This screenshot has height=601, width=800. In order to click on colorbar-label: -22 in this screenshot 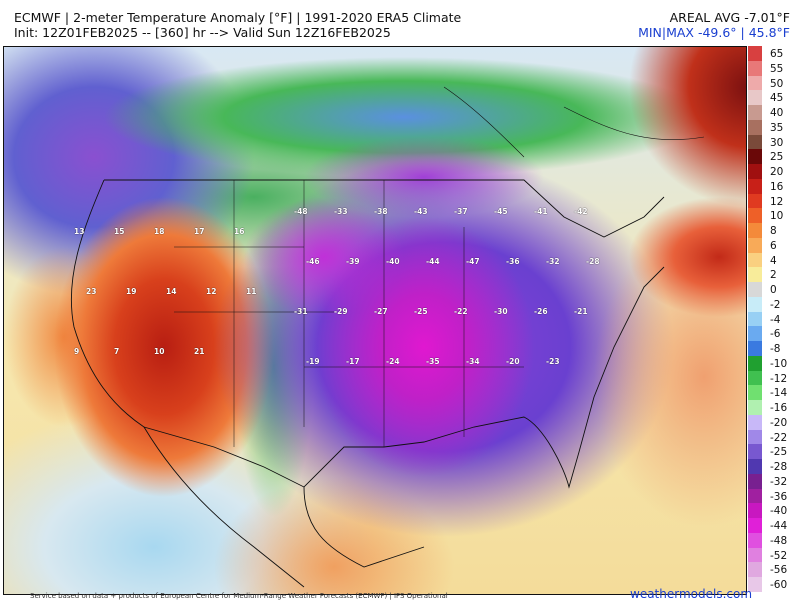, I will do `click(779, 437)`.